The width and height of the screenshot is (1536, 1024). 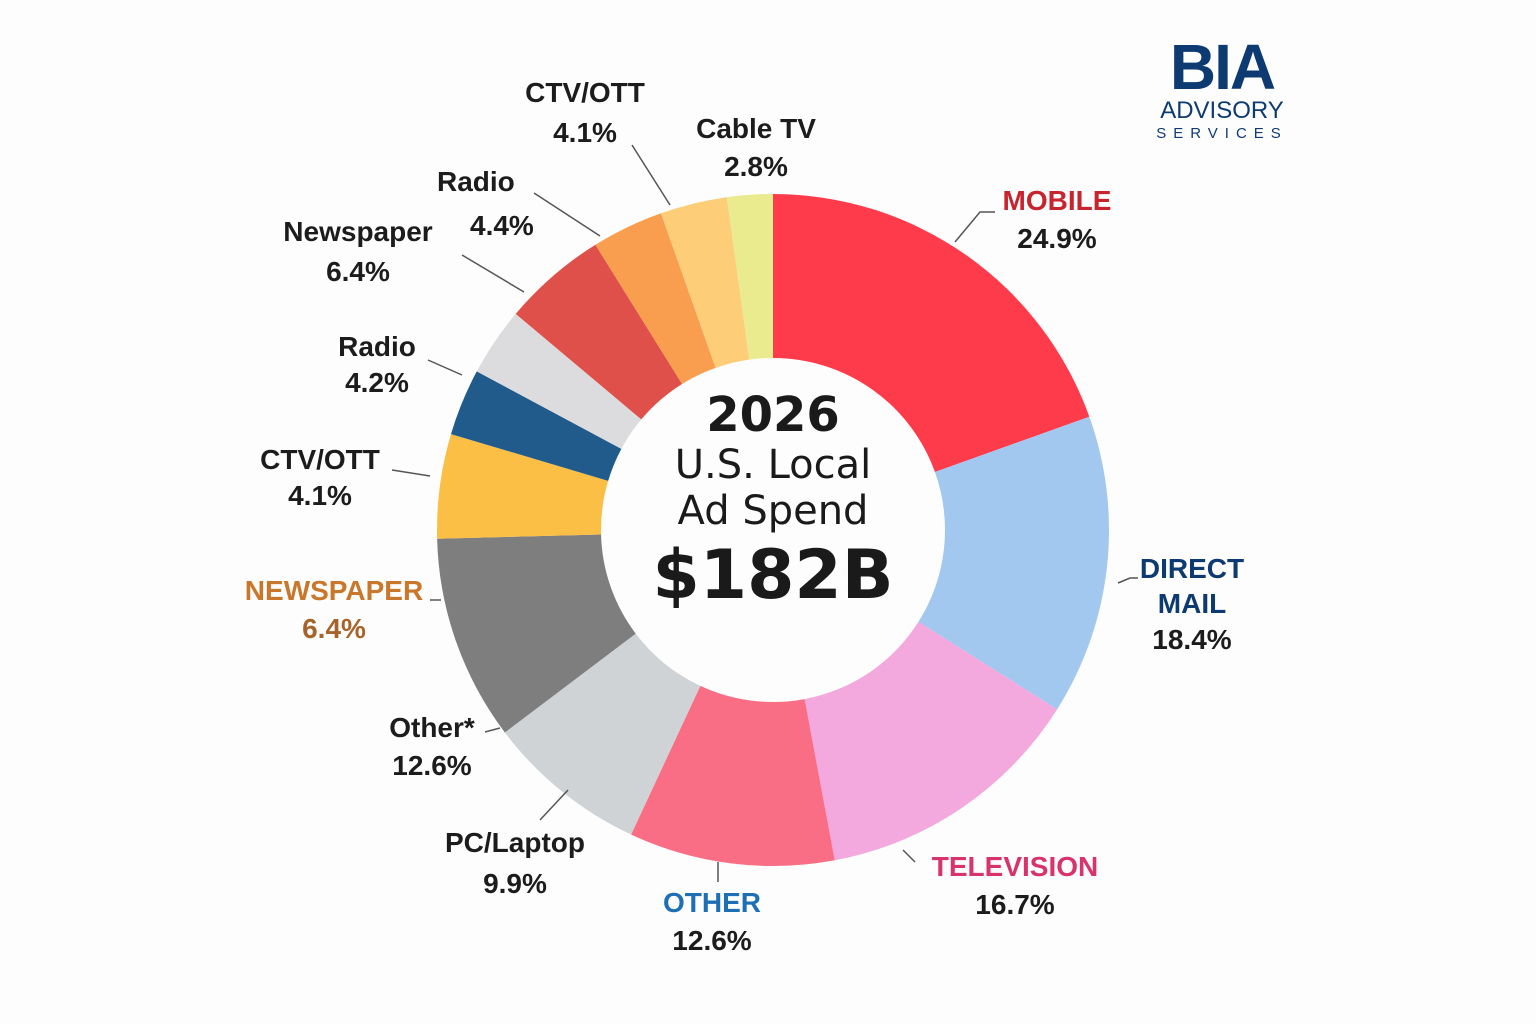 What do you see at coordinates (585, 113) in the screenshot?
I see `slice-label-ctv-ott-top: CTV/OTT 4.1%` at bounding box center [585, 113].